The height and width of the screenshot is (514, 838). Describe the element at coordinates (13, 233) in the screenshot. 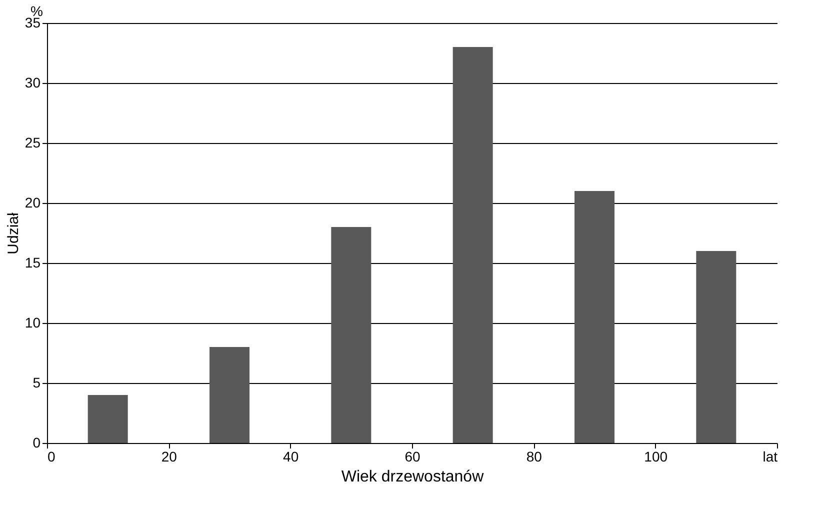

I see `y-axis-title: Udział` at that location.